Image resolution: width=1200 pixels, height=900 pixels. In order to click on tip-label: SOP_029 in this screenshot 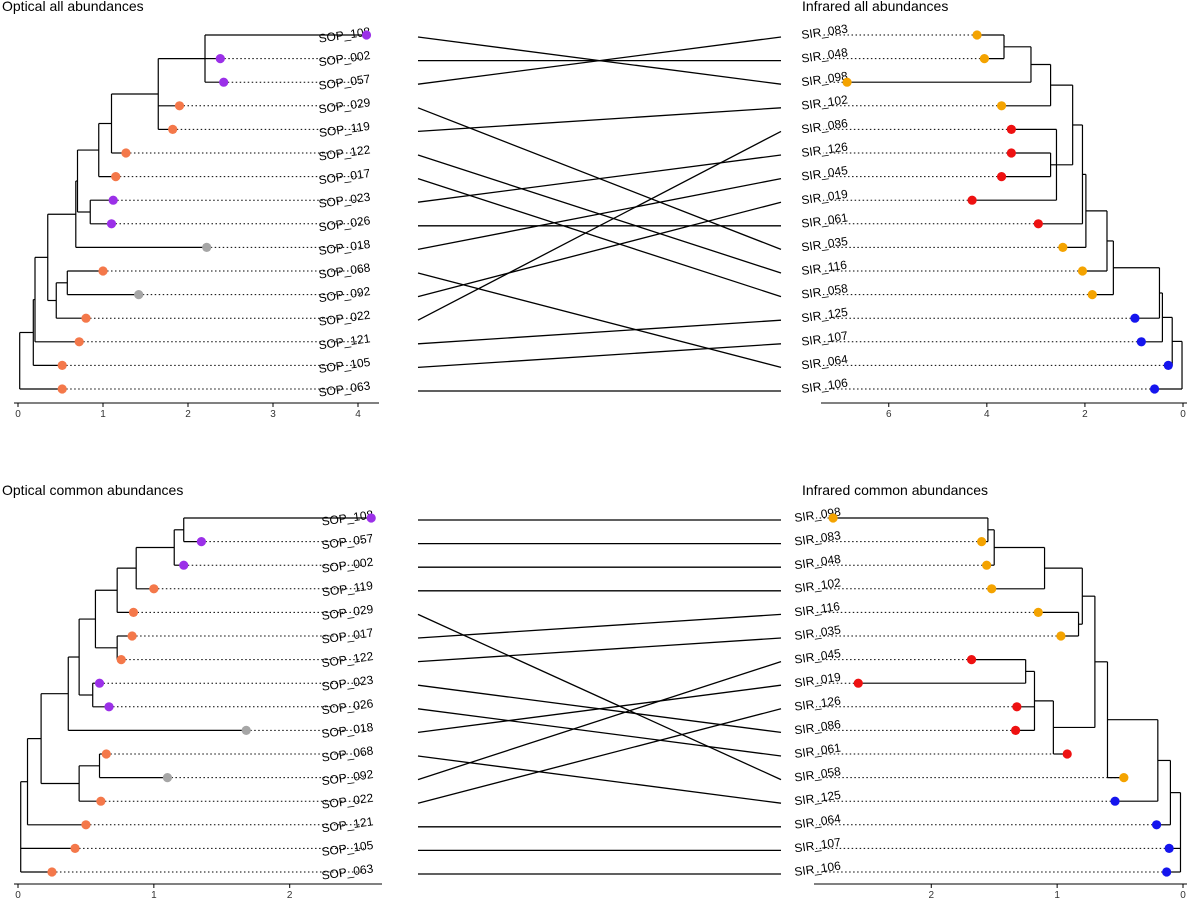, I will do `click(345, 105)`.